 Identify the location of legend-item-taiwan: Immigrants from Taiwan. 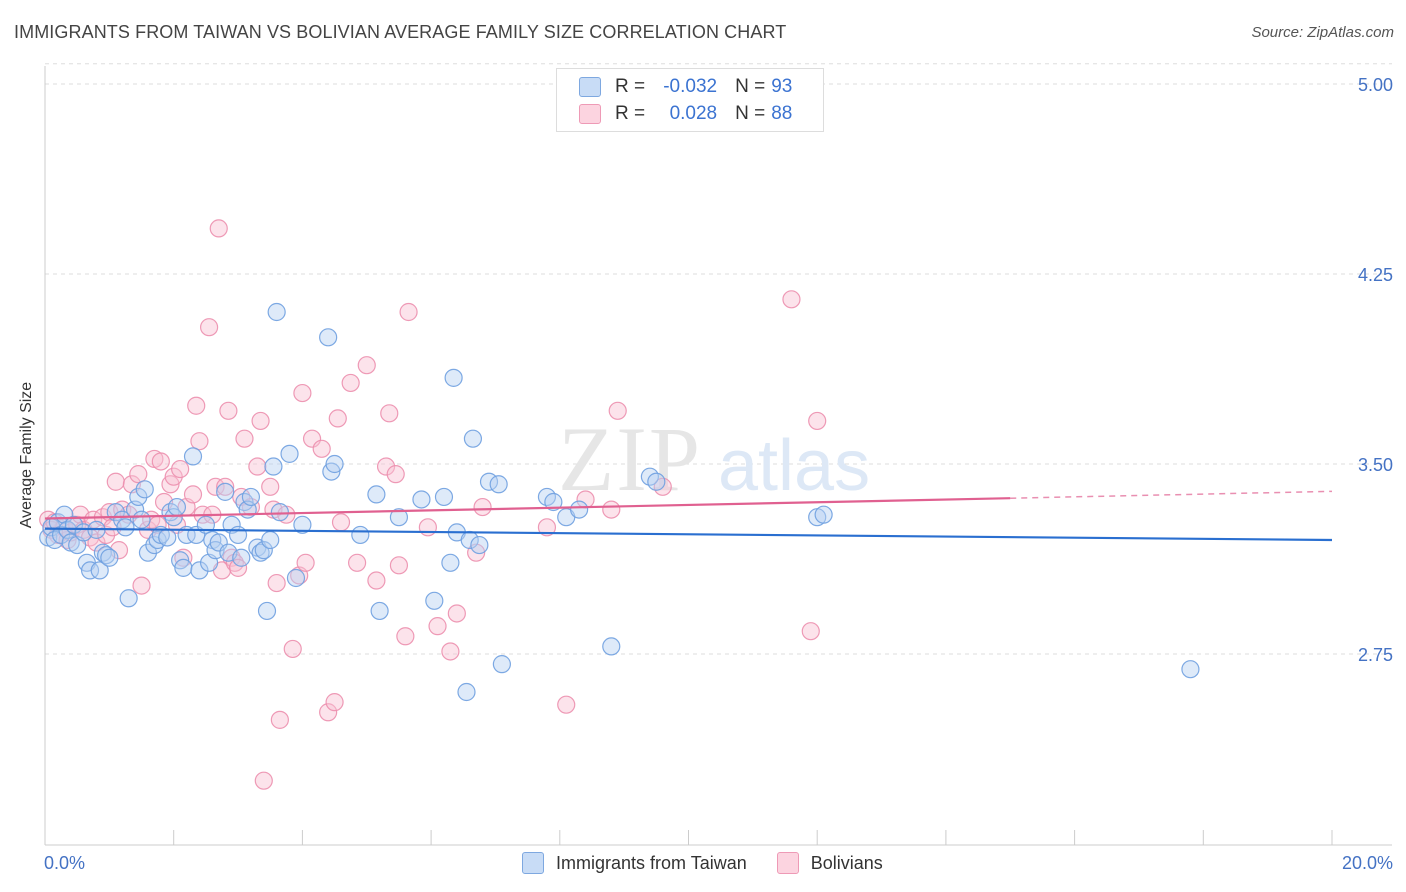
(634, 863).